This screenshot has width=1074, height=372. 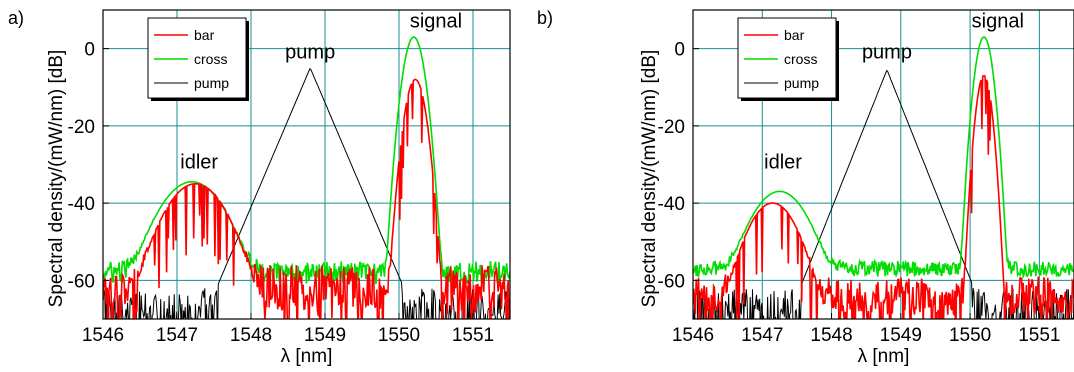 What do you see at coordinates (545, 18) in the screenshot?
I see `panel-label: b)` at bounding box center [545, 18].